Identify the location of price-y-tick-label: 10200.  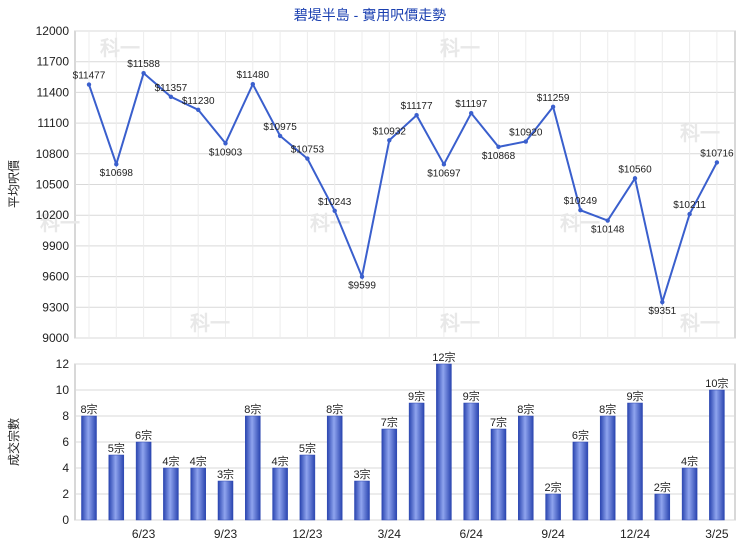
(53, 215).